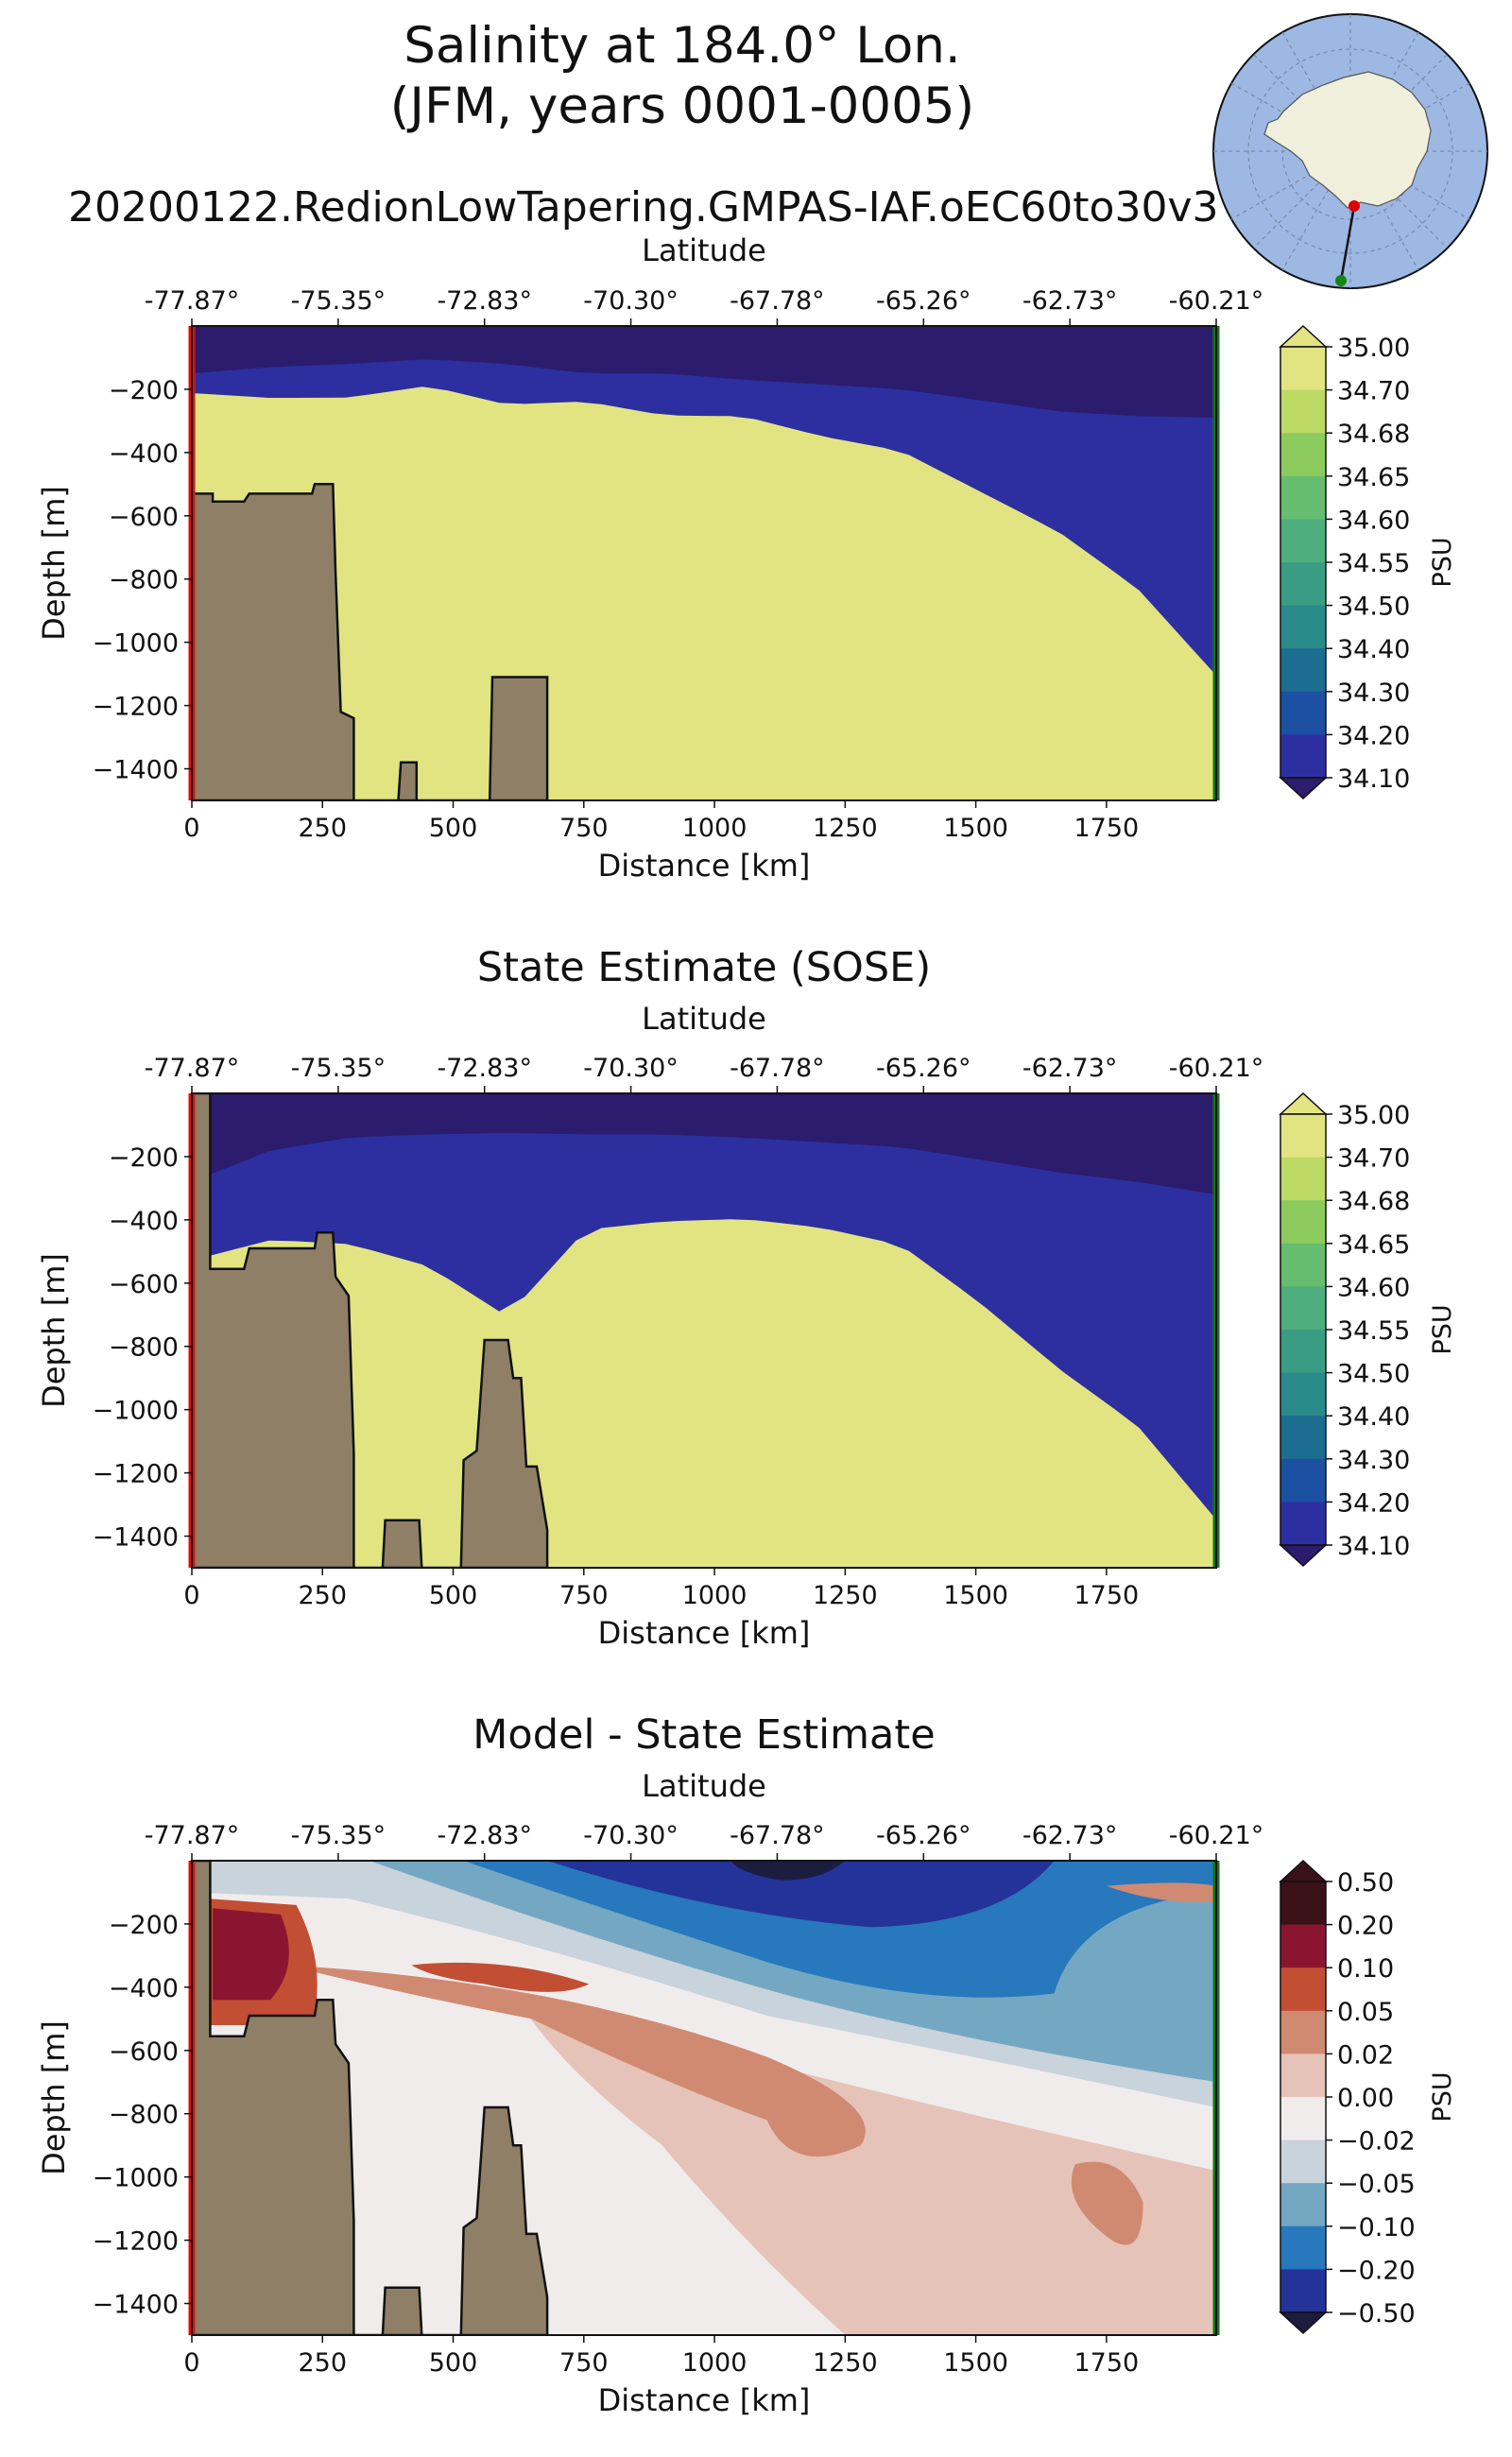 This screenshot has width=1512, height=2457. I want to click on figure-subtitle: (JFM, years 0001-0005), so click(682, 106).